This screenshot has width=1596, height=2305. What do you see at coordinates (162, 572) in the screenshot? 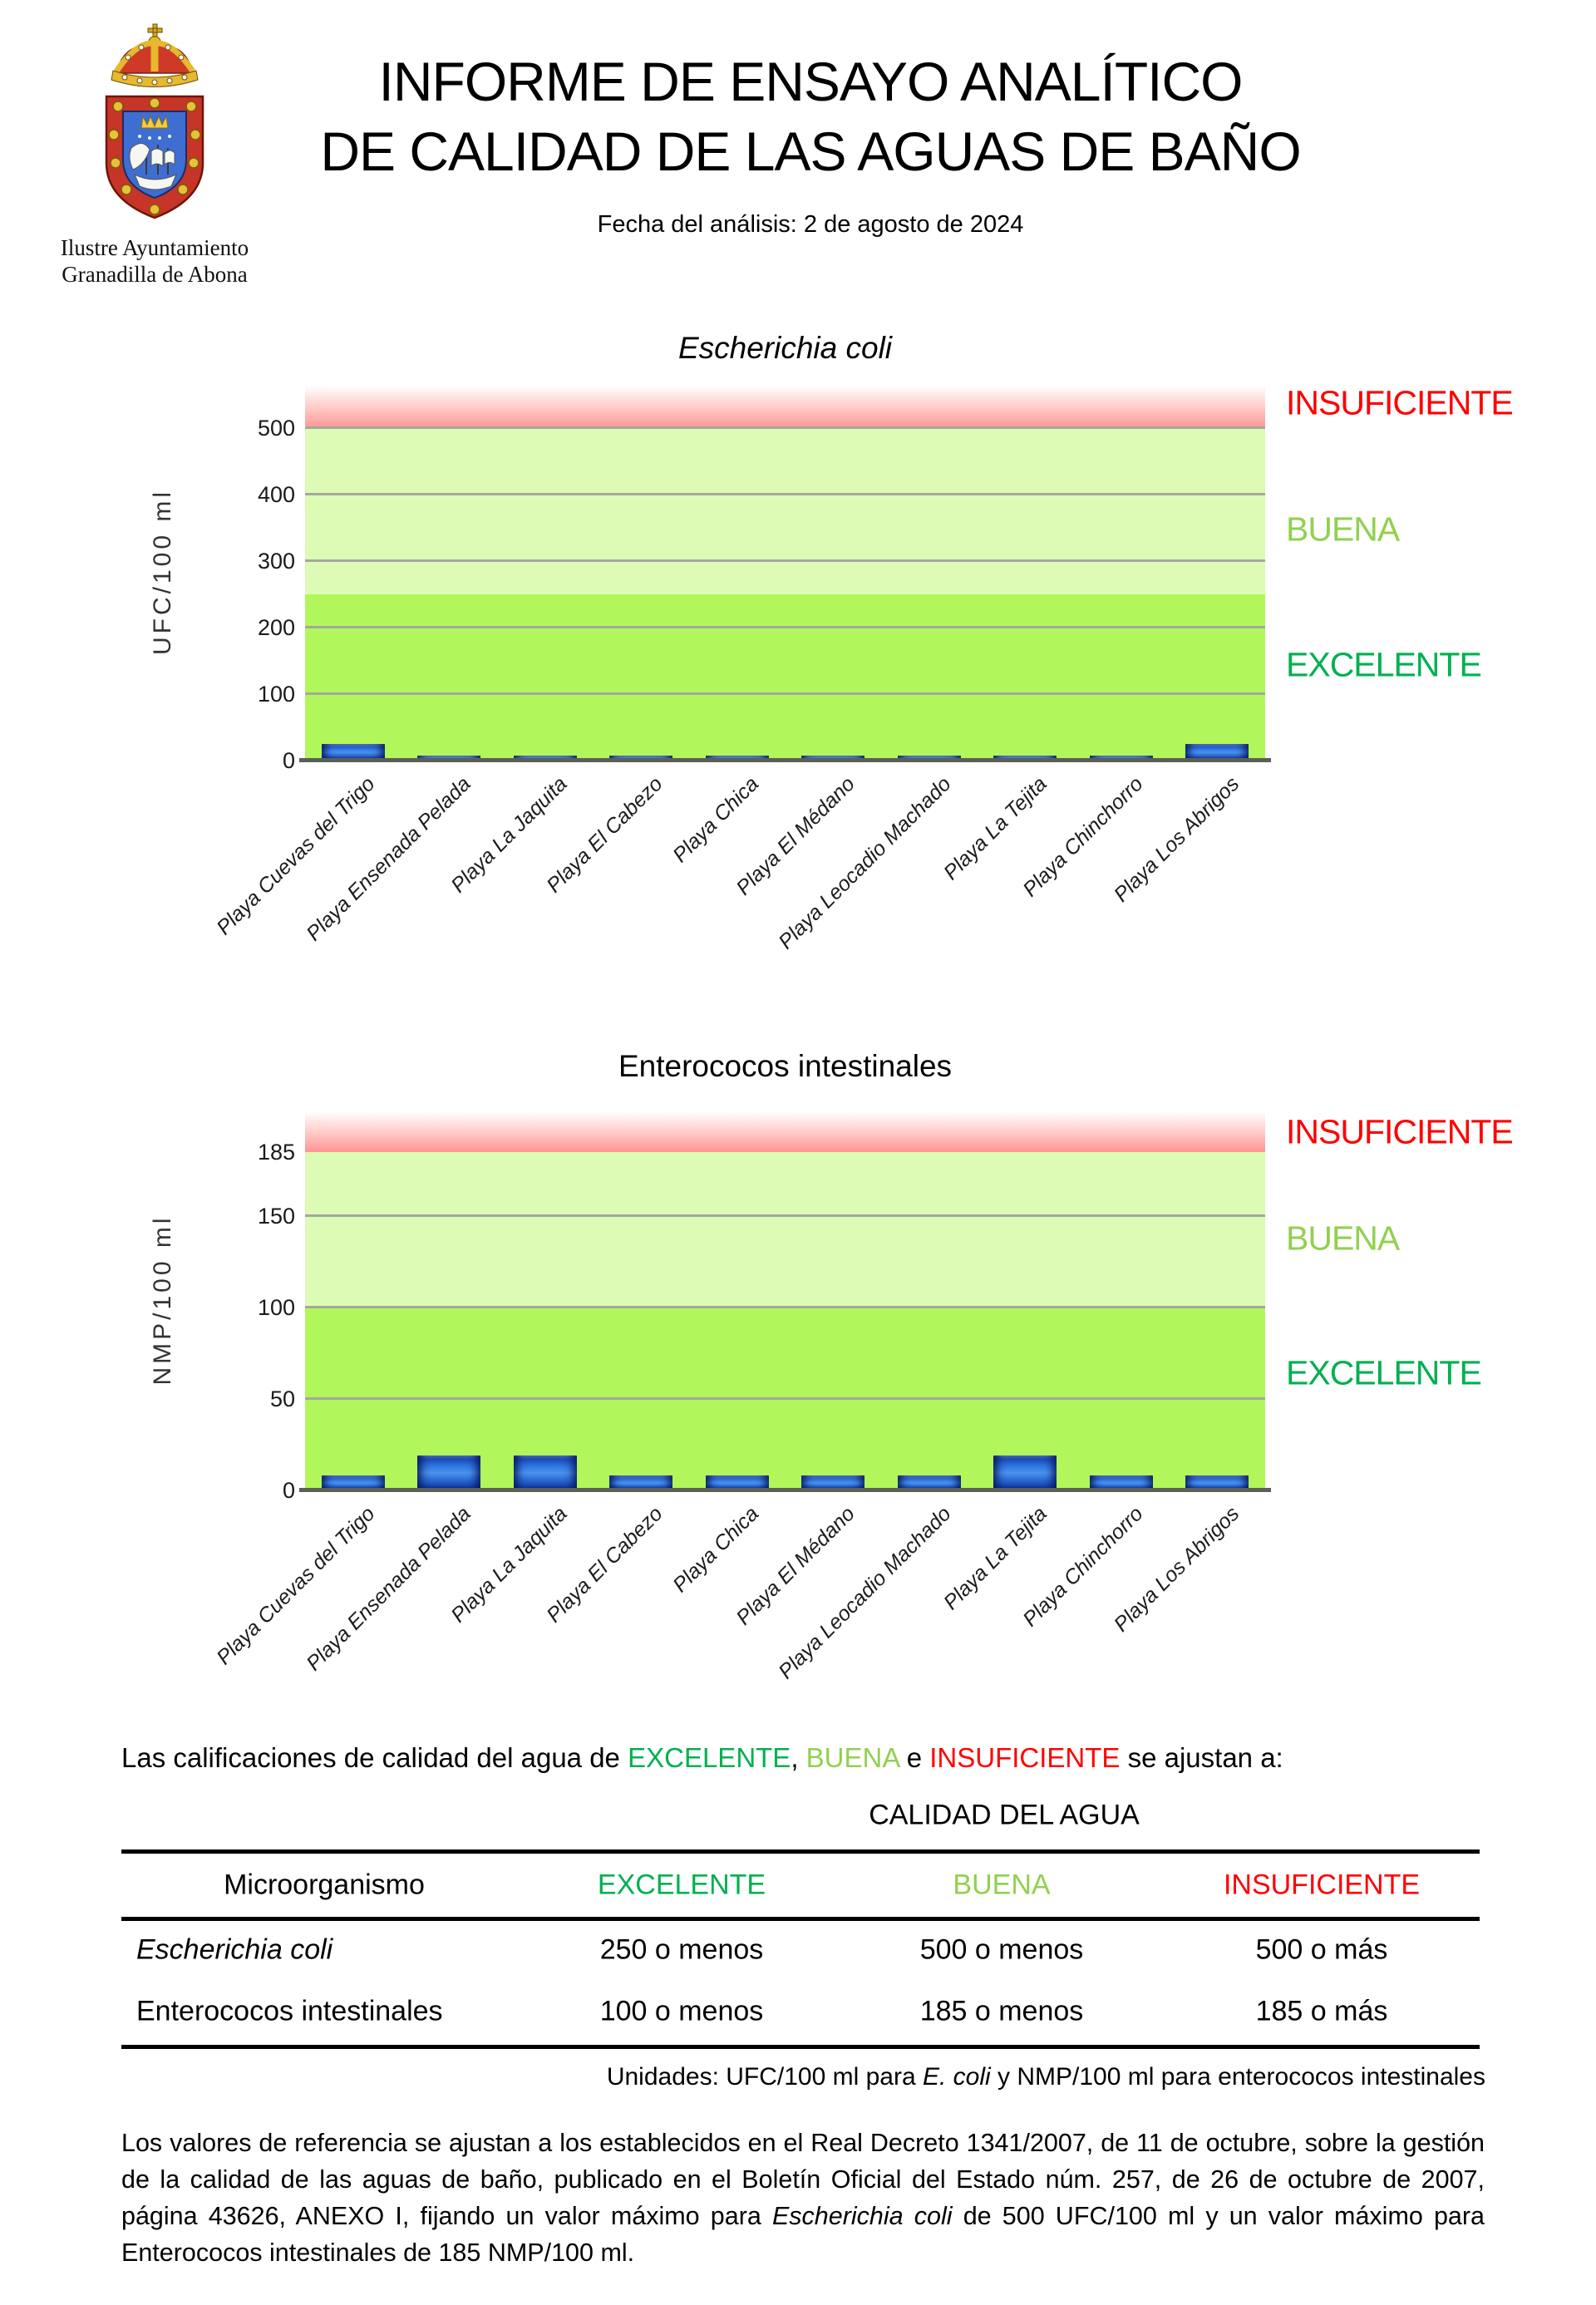
I see `ecoli-y-axis-label: UFC/100 ml` at bounding box center [162, 572].